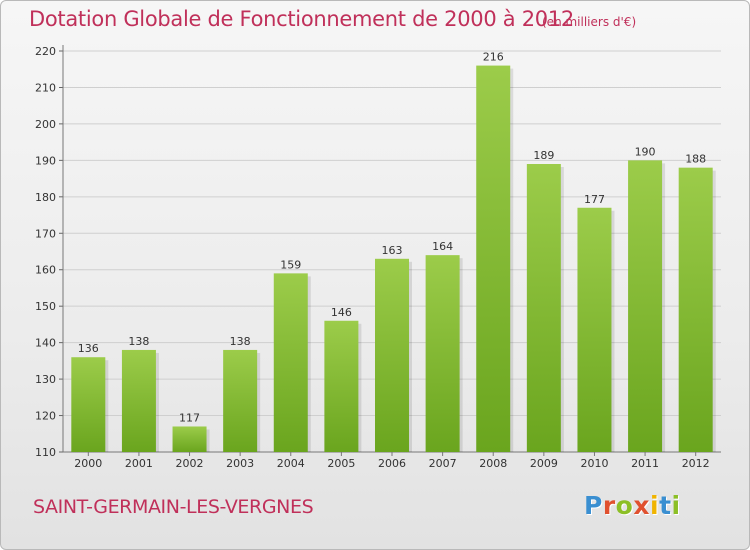  I want to click on x-tick-label: 2011, so click(645, 463).